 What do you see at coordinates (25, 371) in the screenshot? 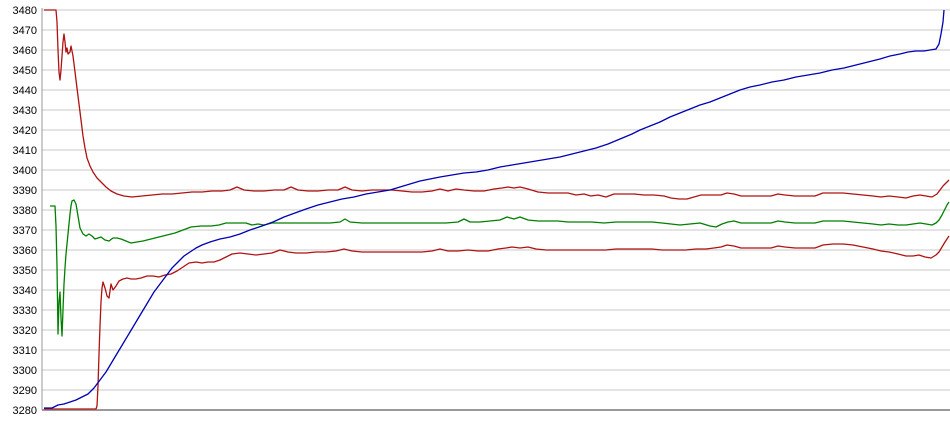
I see `y-tick-label: 3300` at bounding box center [25, 371].